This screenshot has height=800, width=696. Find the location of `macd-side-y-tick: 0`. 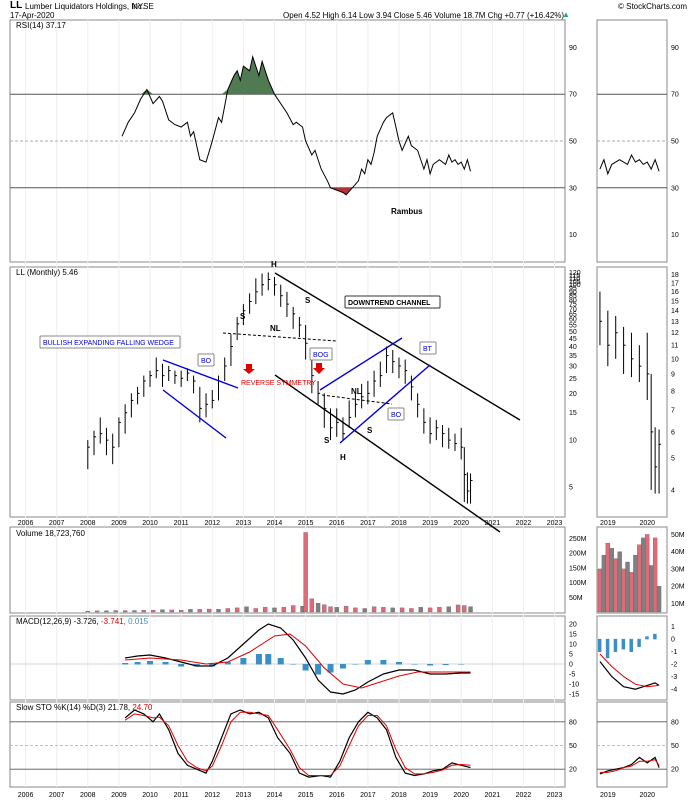

macd-side-y-tick: 0 is located at coordinates (673, 639).